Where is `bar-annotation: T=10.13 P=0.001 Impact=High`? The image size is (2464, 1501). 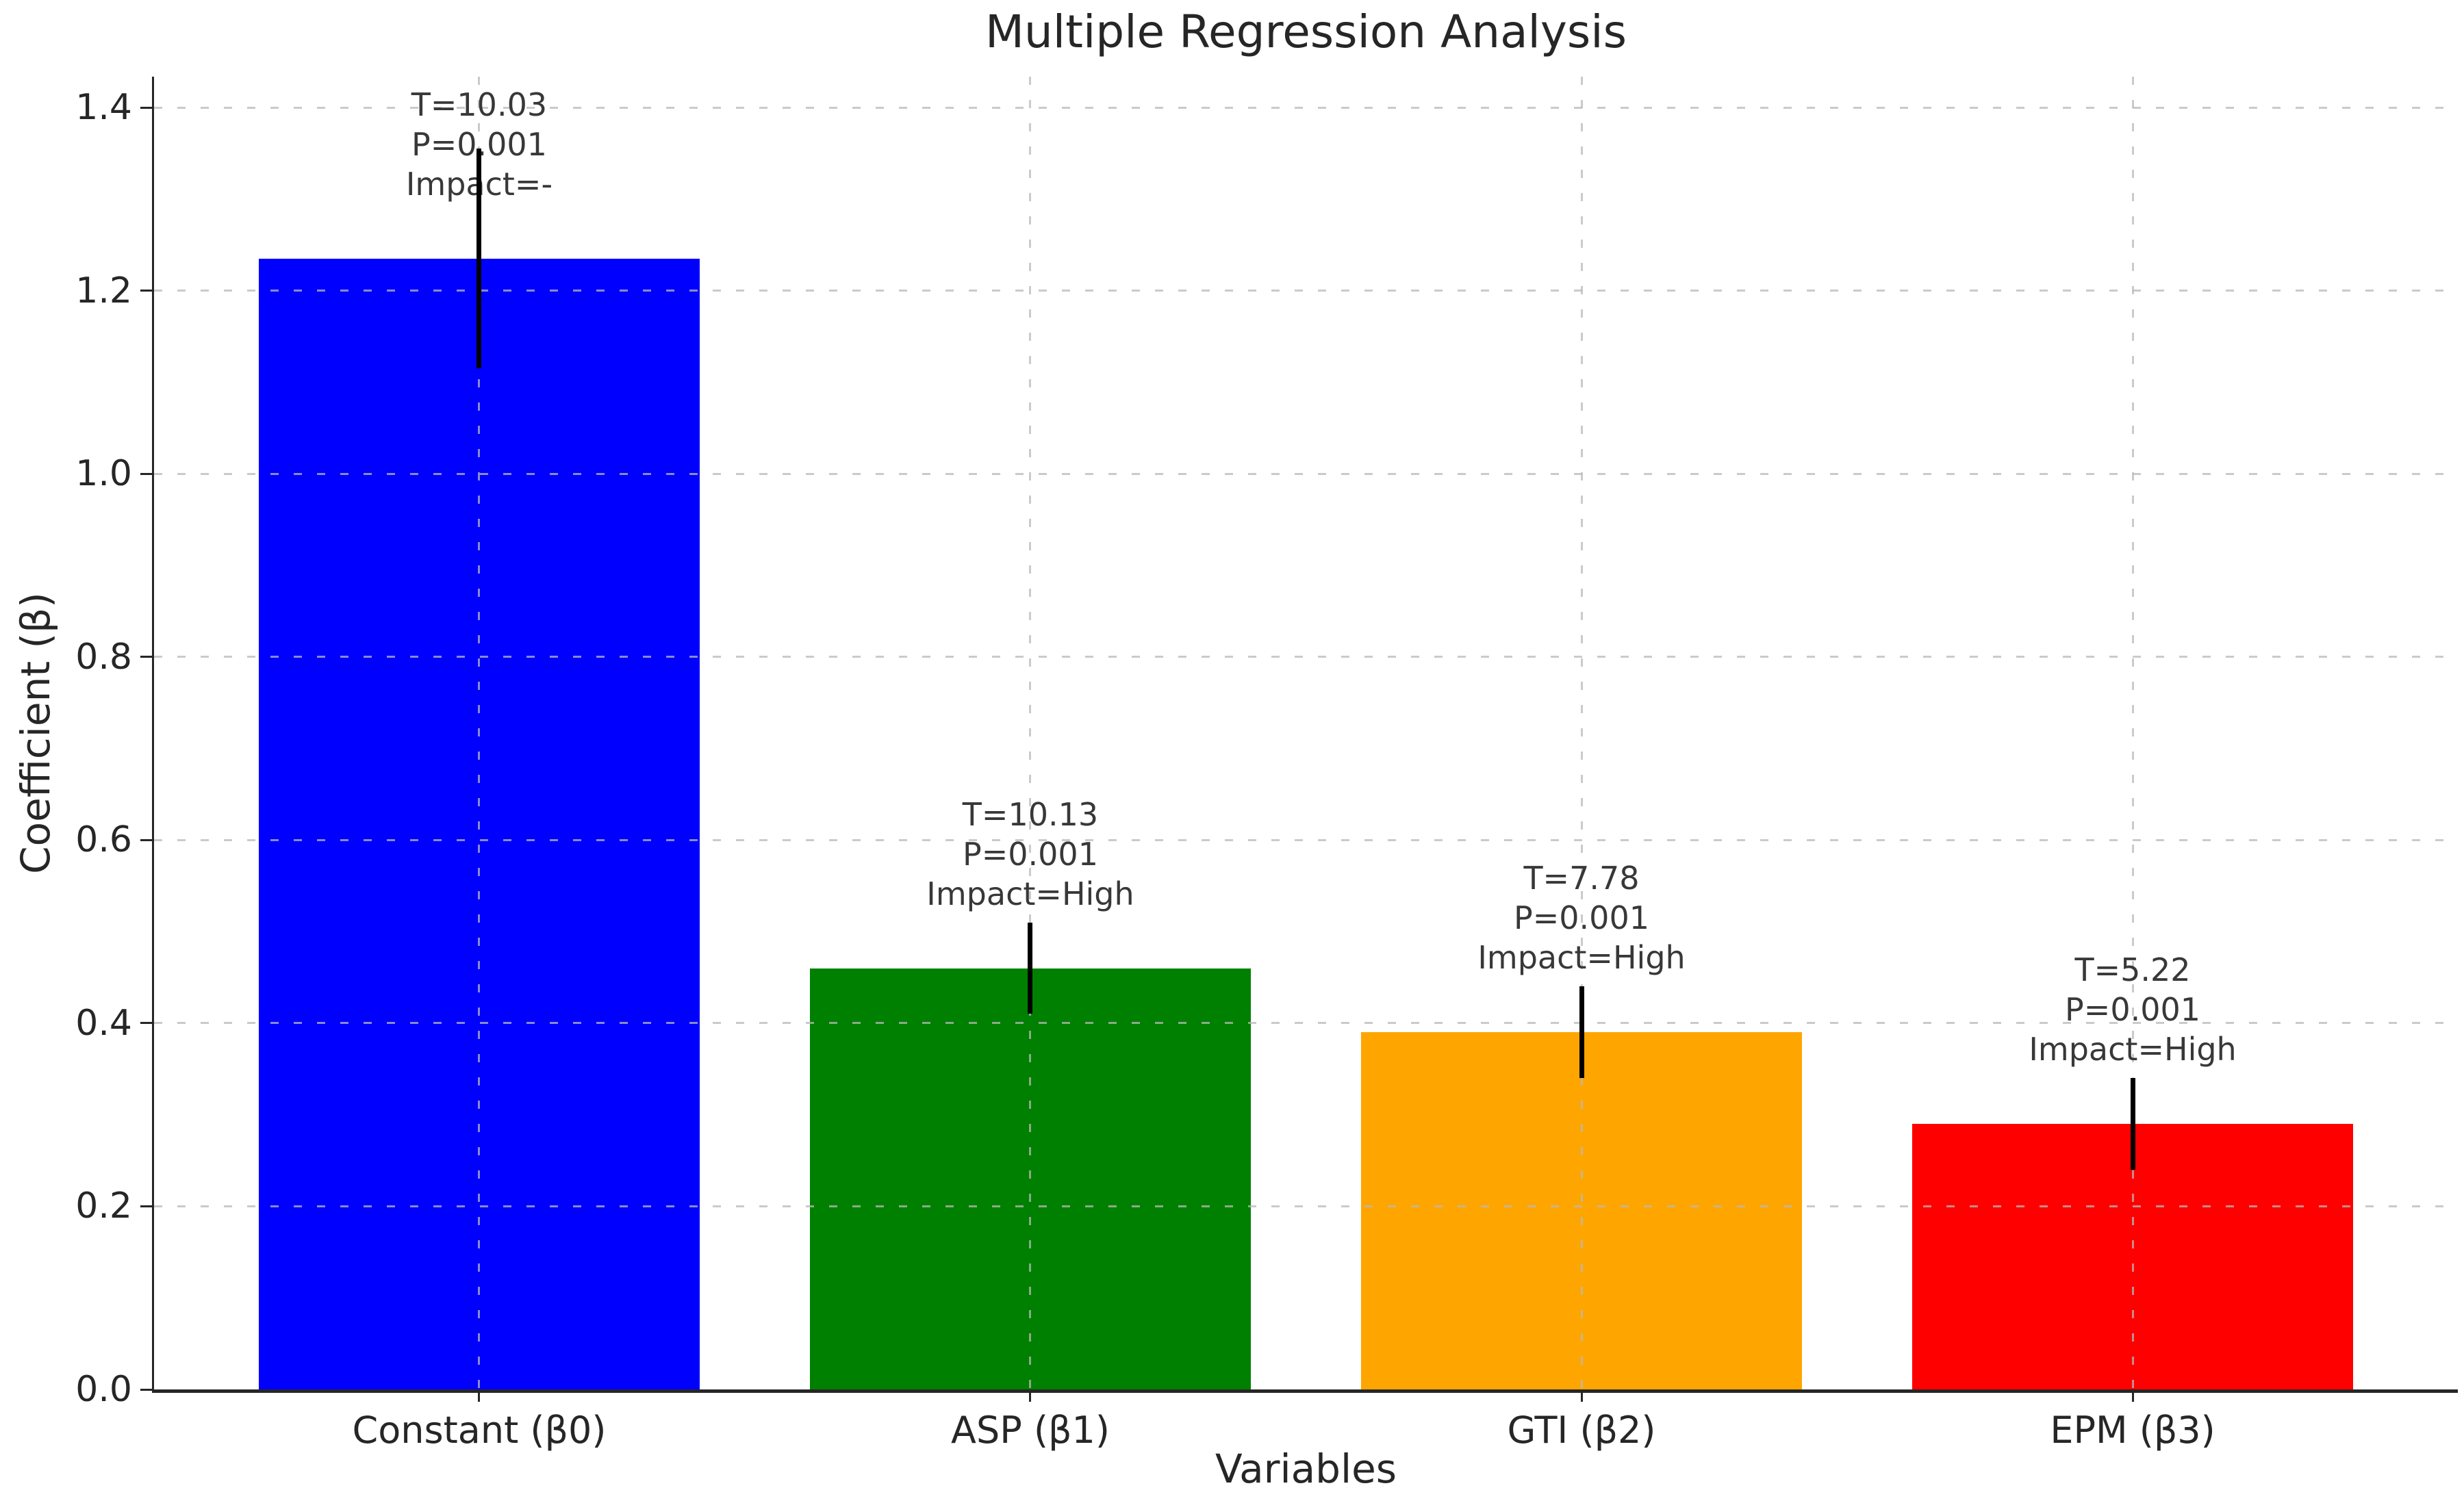 bar-annotation: T=10.13 P=0.001 Impact=High is located at coordinates (1030, 854).